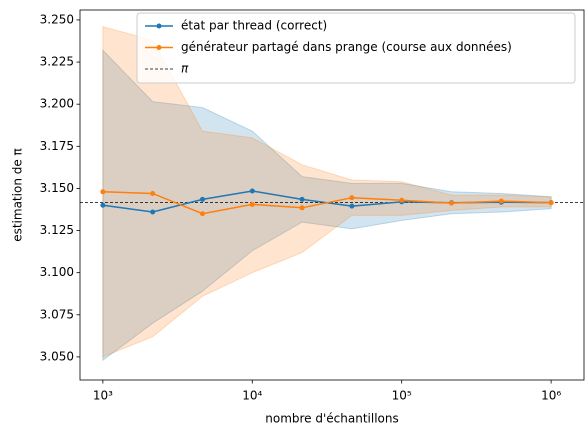  What do you see at coordinates (254, 26) in the screenshot?
I see `legend-label: état par thread (correct)` at bounding box center [254, 26].